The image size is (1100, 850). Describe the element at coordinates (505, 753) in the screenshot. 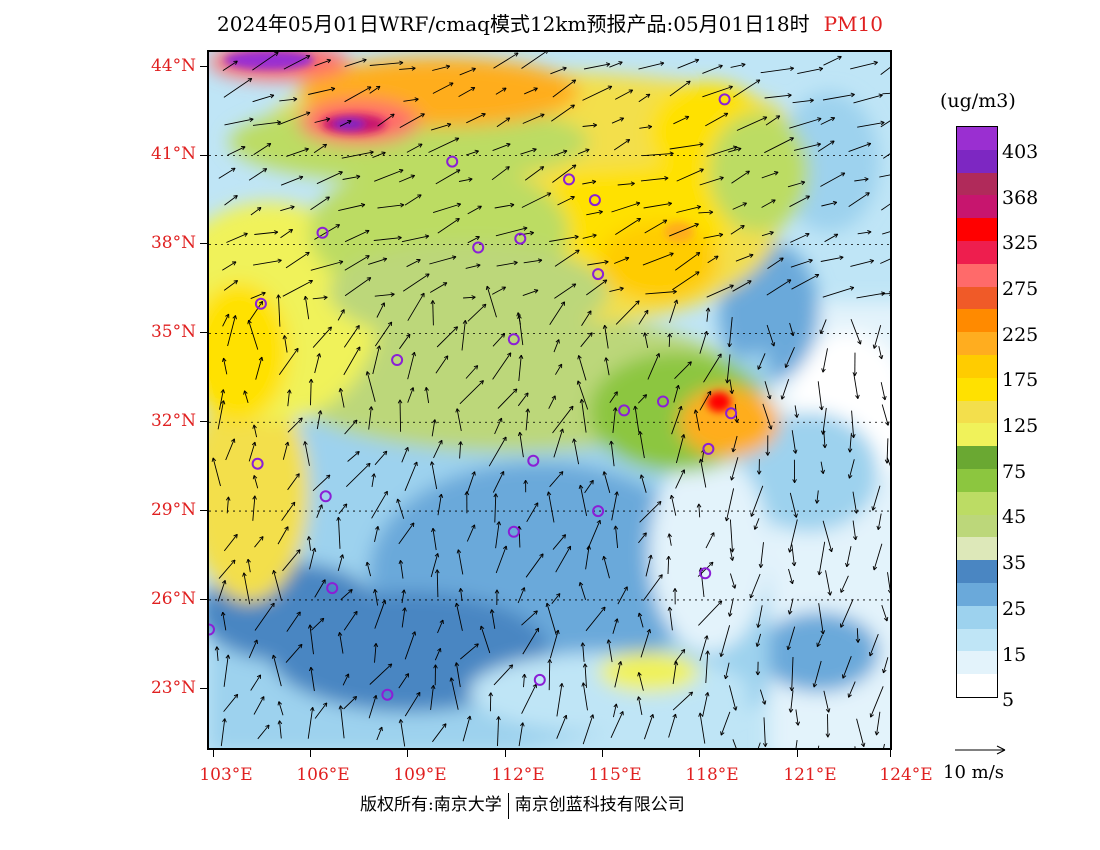

I see `lon-tick` at that location.